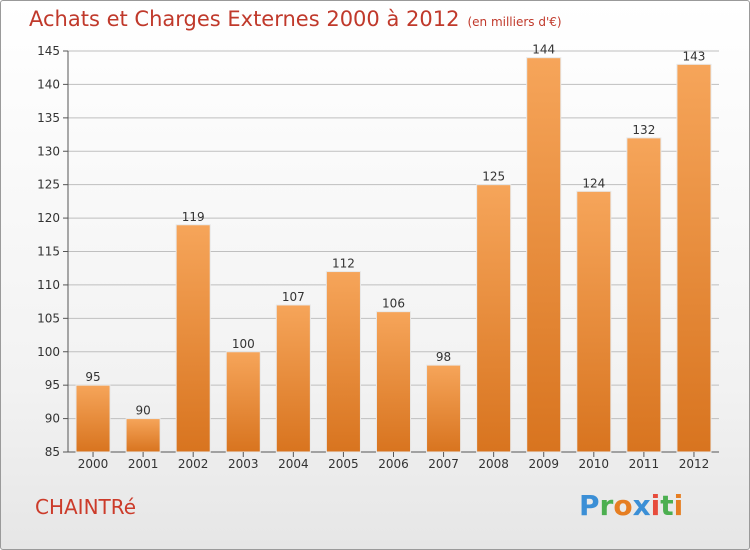 The width and height of the screenshot is (750, 550). Describe the element at coordinates (52, 385) in the screenshot. I see `y-tick-label: 95` at that location.